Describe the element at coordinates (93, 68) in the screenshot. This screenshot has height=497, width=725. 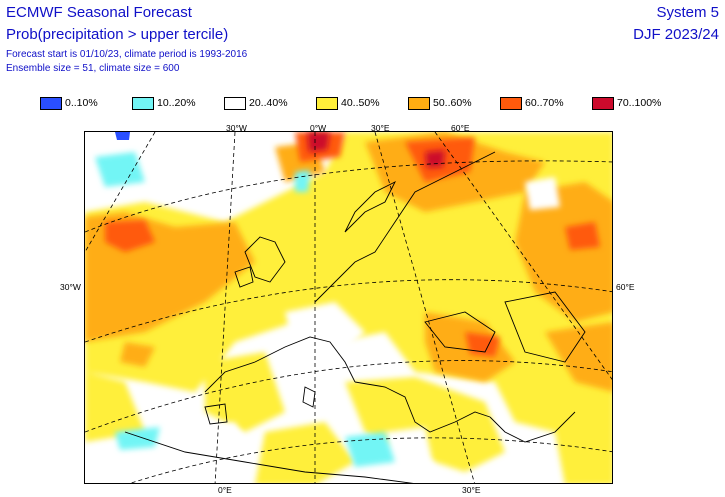
I see `ensemble-info: Ensemble size = 51, climate size = 600` at that location.